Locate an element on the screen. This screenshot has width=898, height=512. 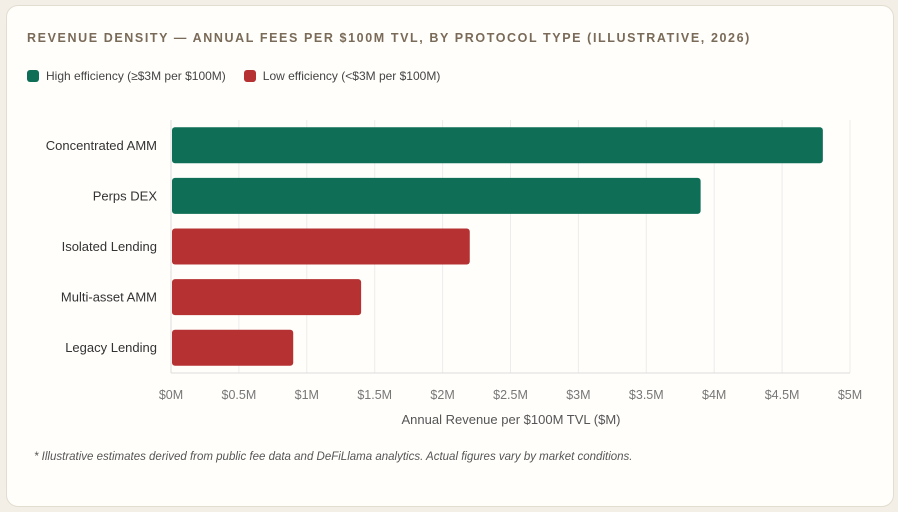
legend-item-high: High efficiency (≥$3M per $100M) is located at coordinates (126, 76).